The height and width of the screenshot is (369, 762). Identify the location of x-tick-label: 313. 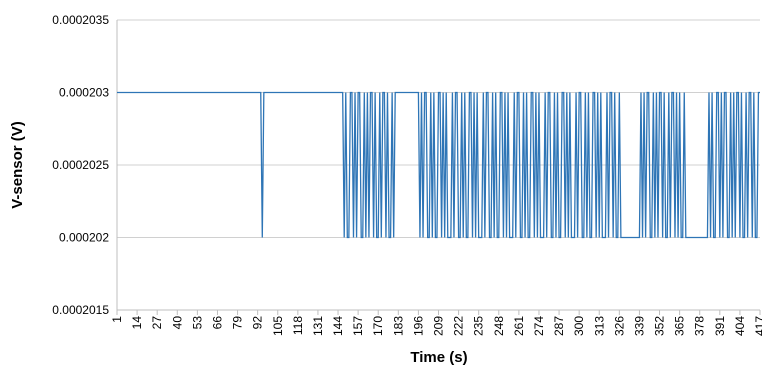
(599, 326).